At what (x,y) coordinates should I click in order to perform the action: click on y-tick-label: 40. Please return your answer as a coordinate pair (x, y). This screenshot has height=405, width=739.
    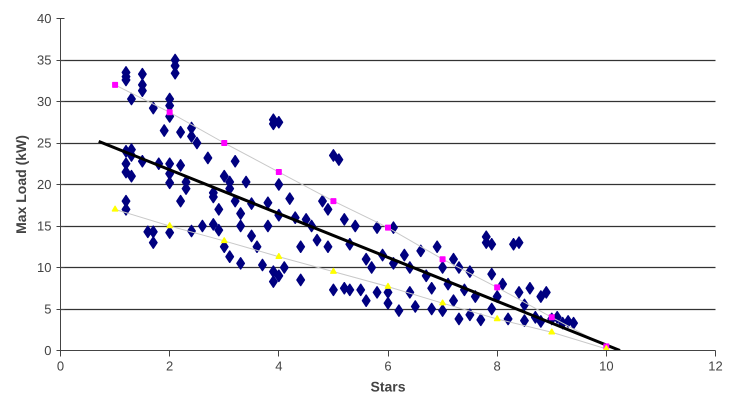
    Looking at the image, I should click on (44, 18).